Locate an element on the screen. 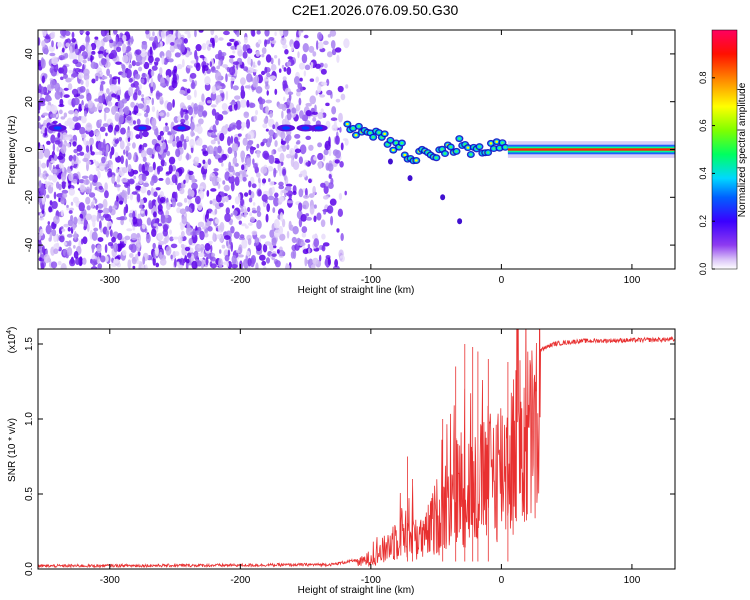  colorbar-label: Normalized spectral amplitude is located at coordinates (742, 149).